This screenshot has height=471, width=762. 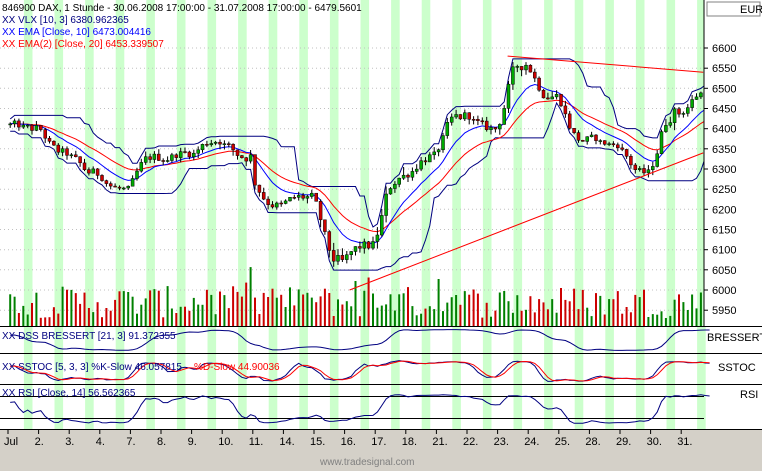 What do you see at coordinates (724, 130) in the screenshot?
I see `y-tick-label: 6400` at bounding box center [724, 130].